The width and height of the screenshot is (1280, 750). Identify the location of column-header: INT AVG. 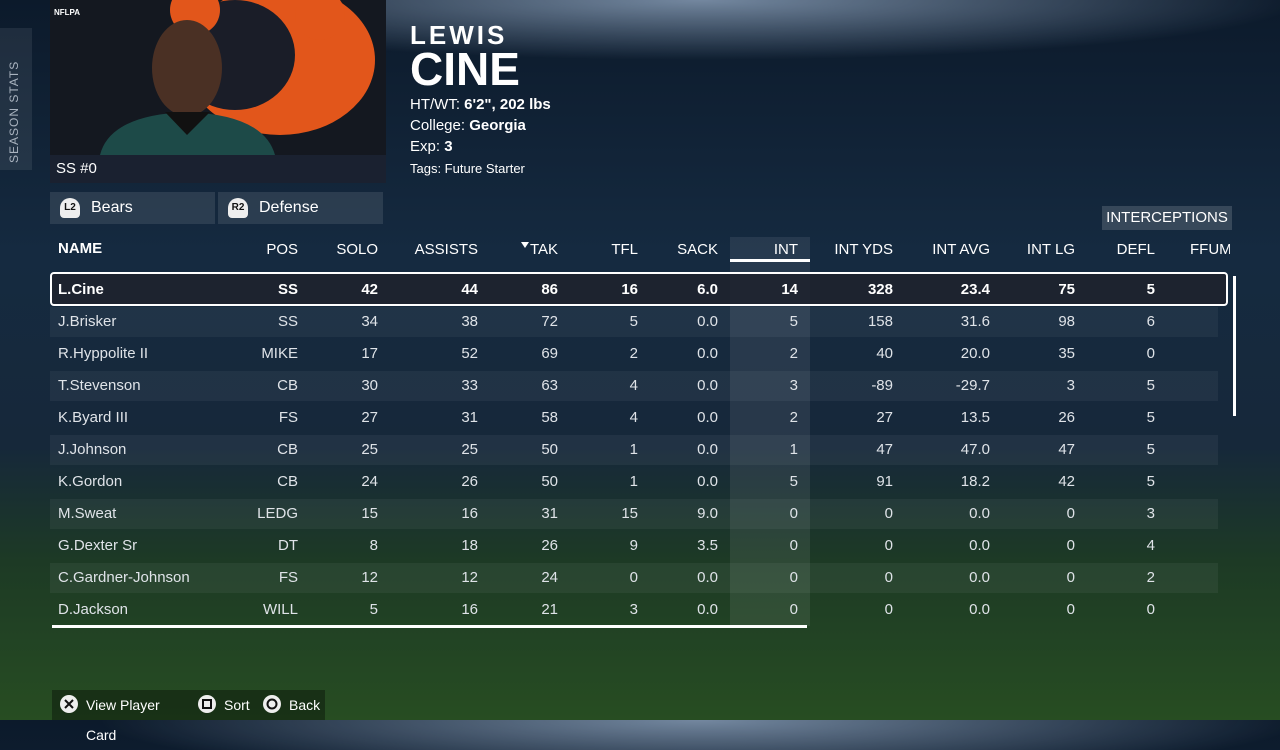
(961, 249).